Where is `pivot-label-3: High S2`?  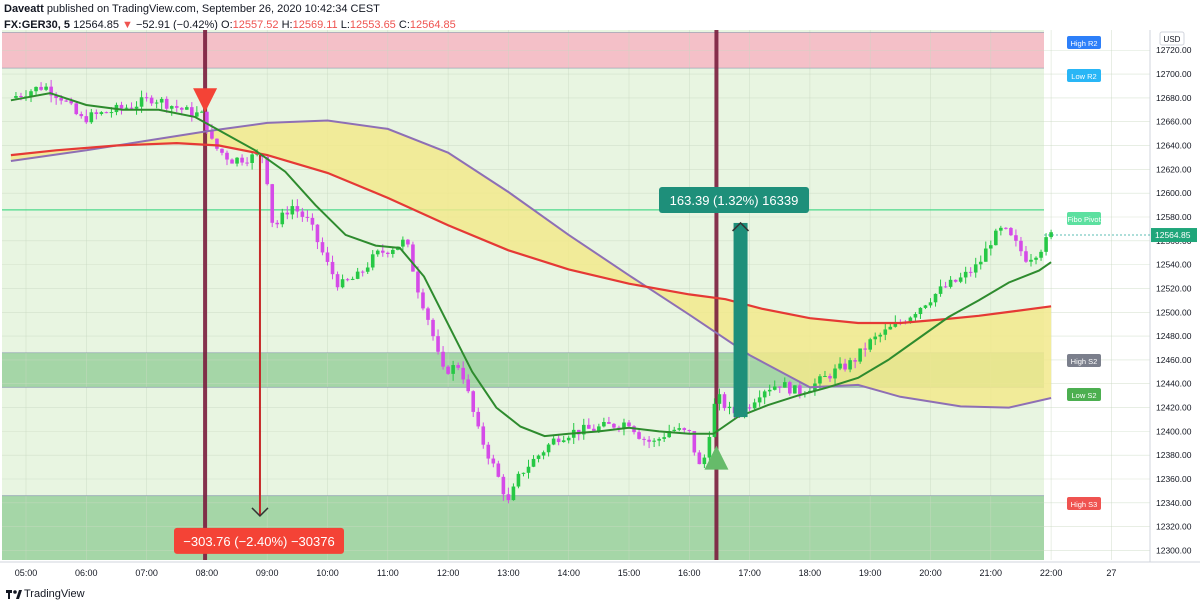
pivot-label-3: High S2 is located at coordinates (1084, 360).